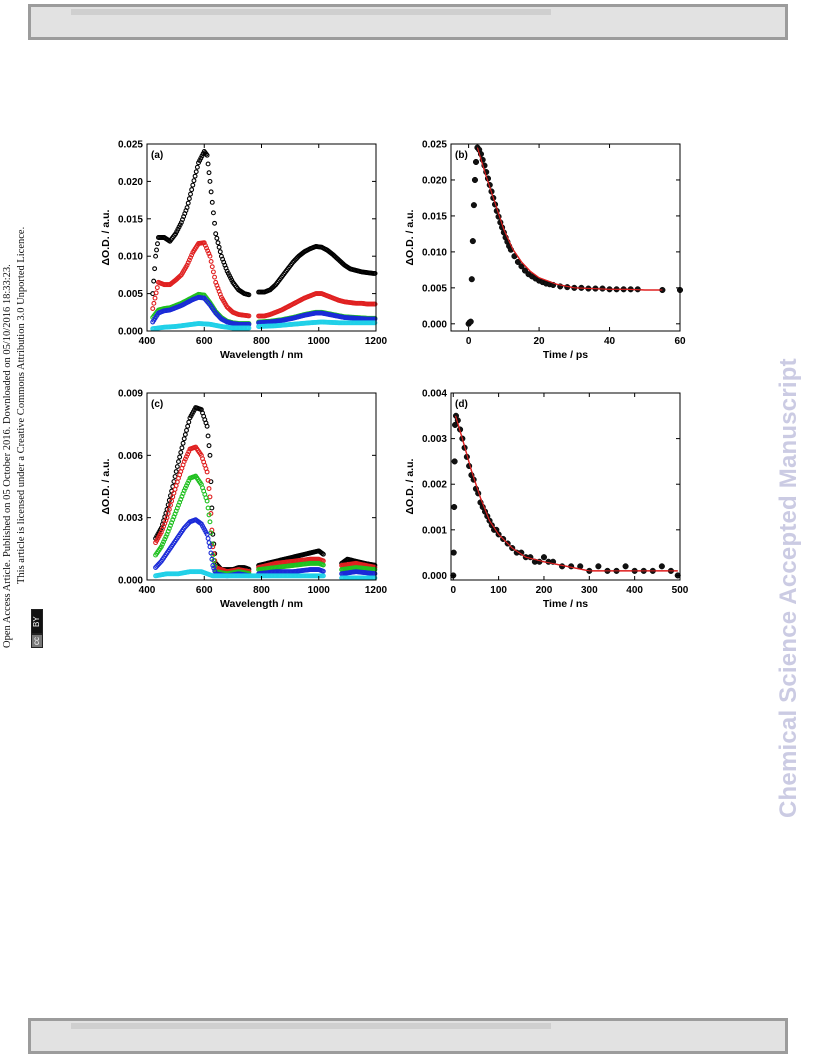  What do you see at coordinates (37, 618) in the screenshot?
I see `cc-by-badge: cc BY` at bounding box center [37, 618].